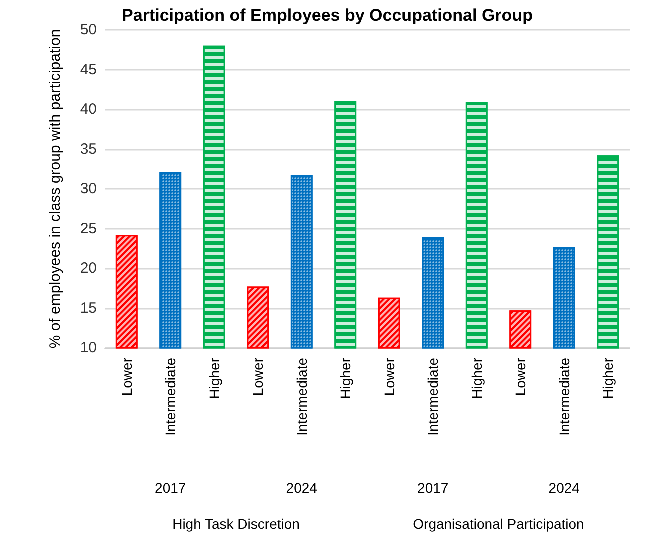 This screenshot has width=655, height=542. What do you see at coordinates (236, 524) in the screenshot?
I see `text: High Task Discretion` at bounding box center [236, 524].